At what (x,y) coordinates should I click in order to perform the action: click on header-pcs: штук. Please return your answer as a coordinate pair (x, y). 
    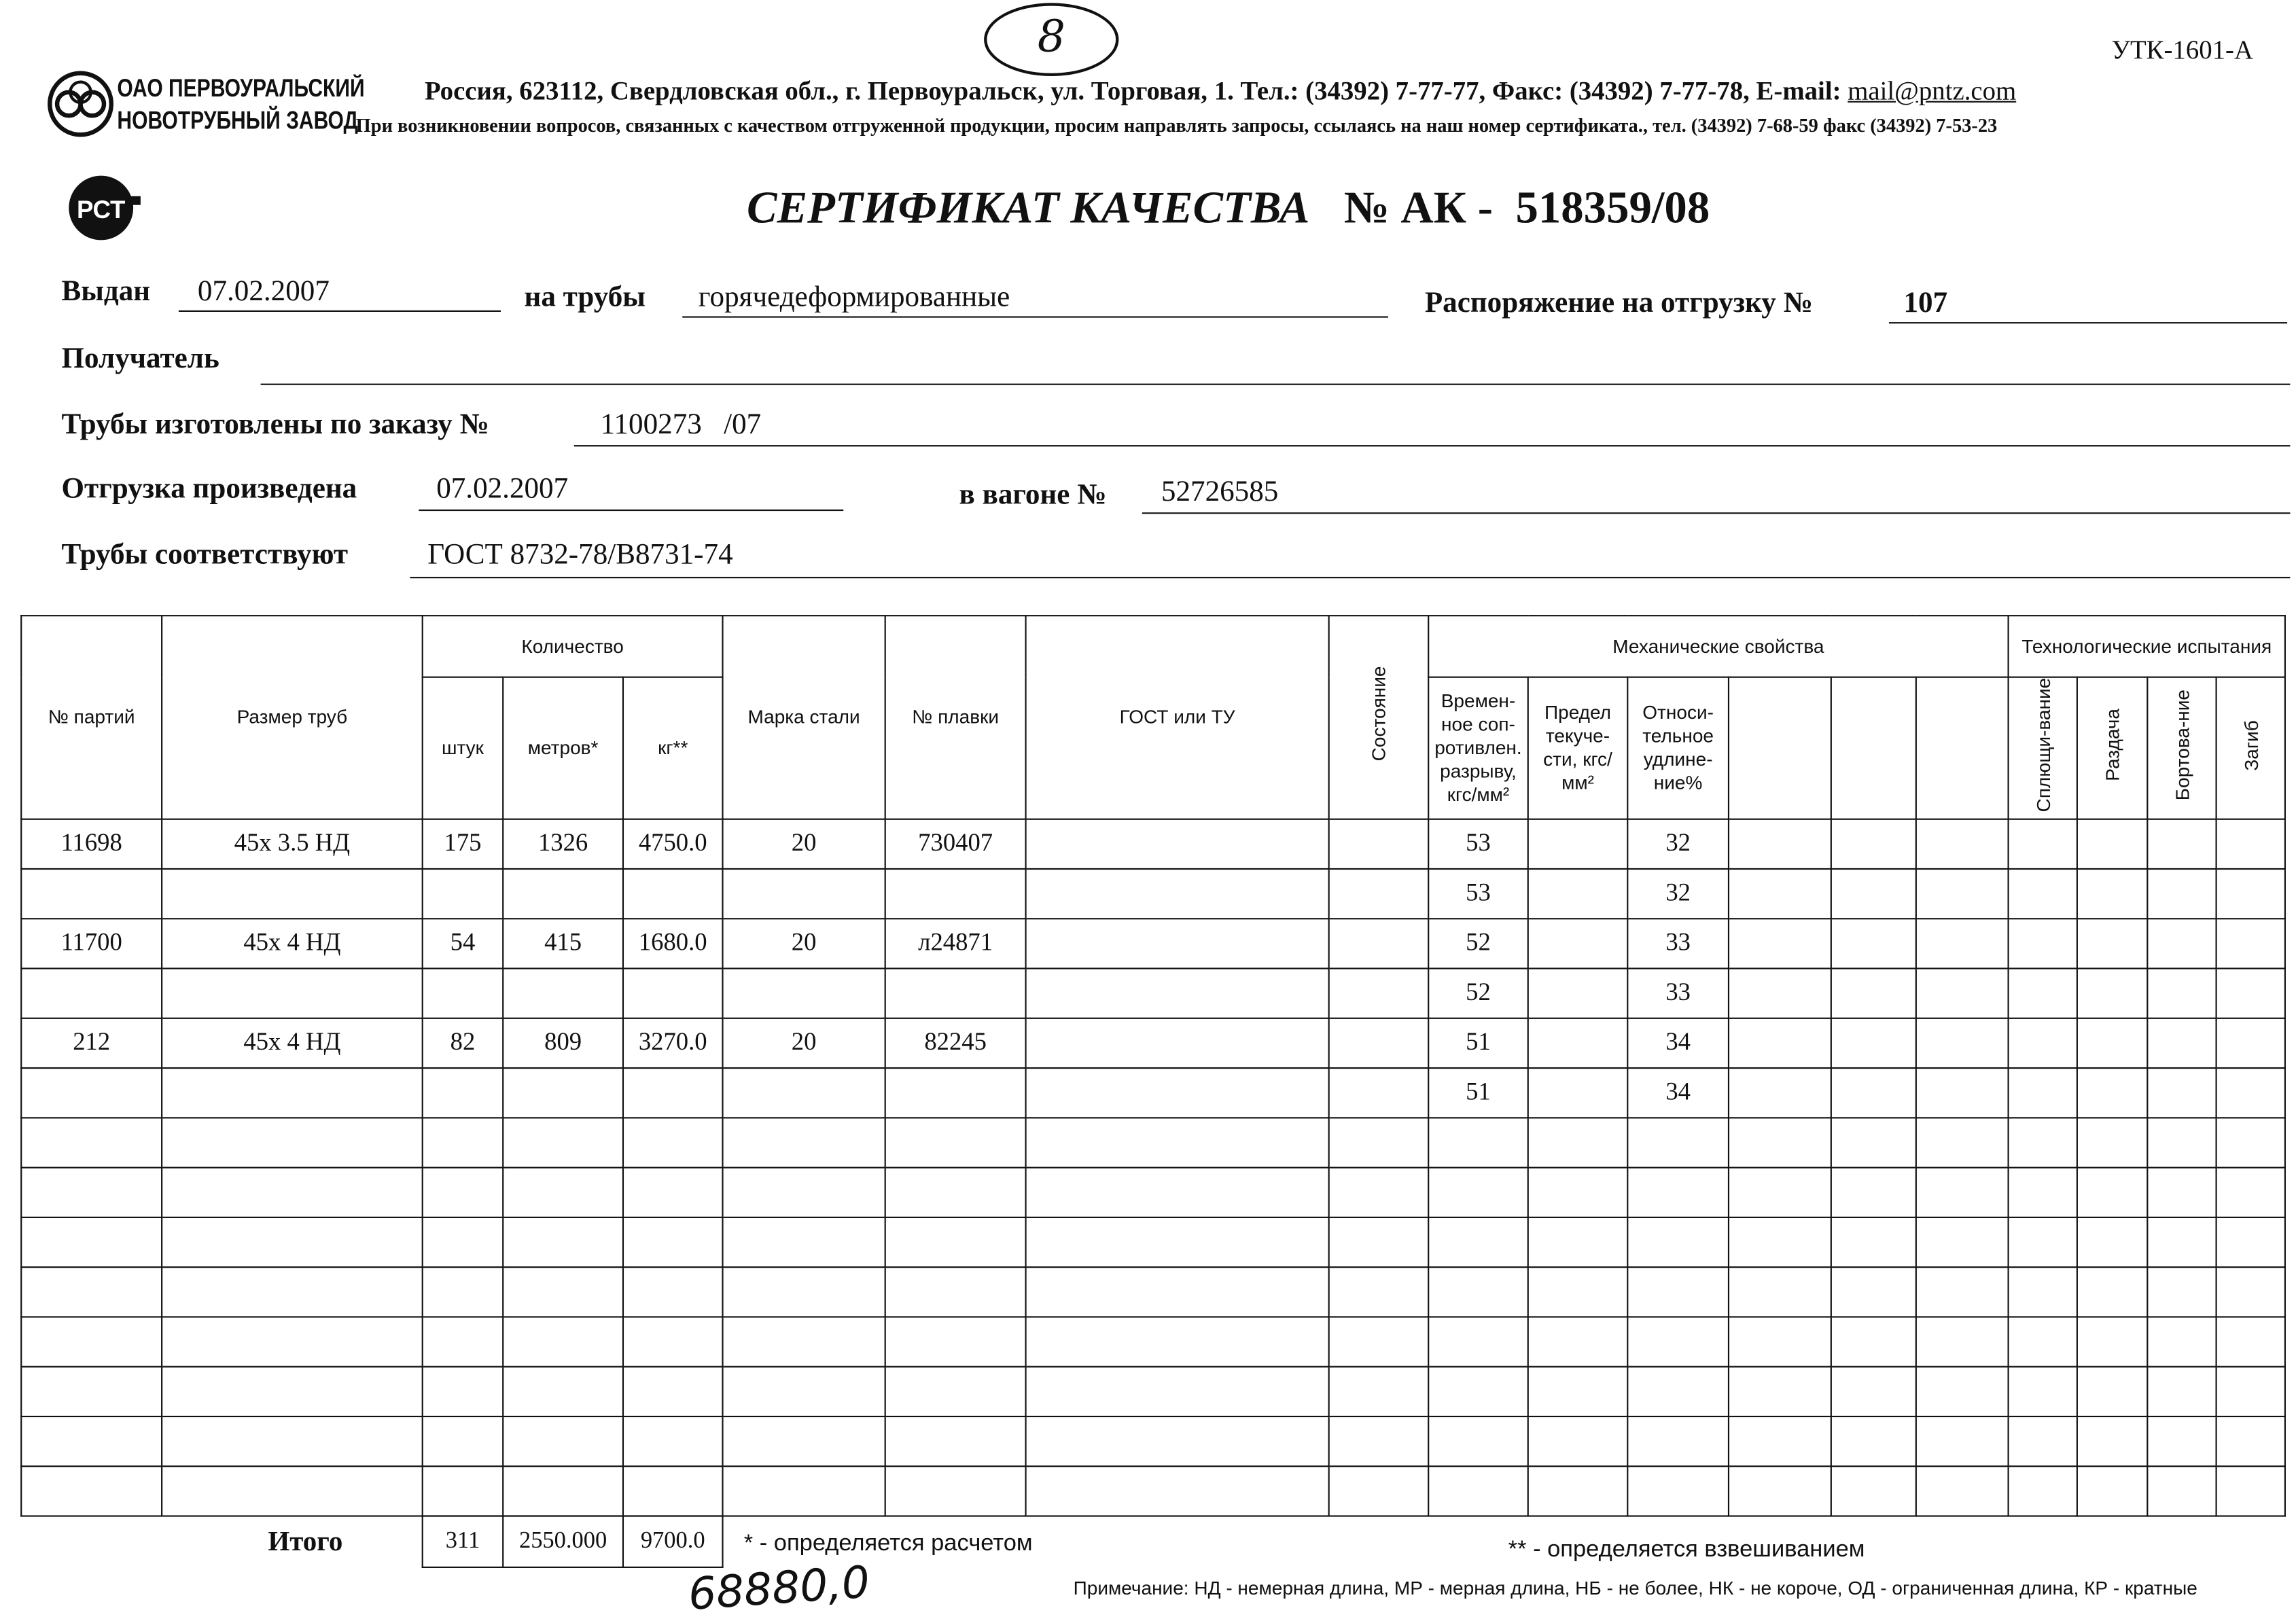
    Looking at the image, I should click on (462, 748).